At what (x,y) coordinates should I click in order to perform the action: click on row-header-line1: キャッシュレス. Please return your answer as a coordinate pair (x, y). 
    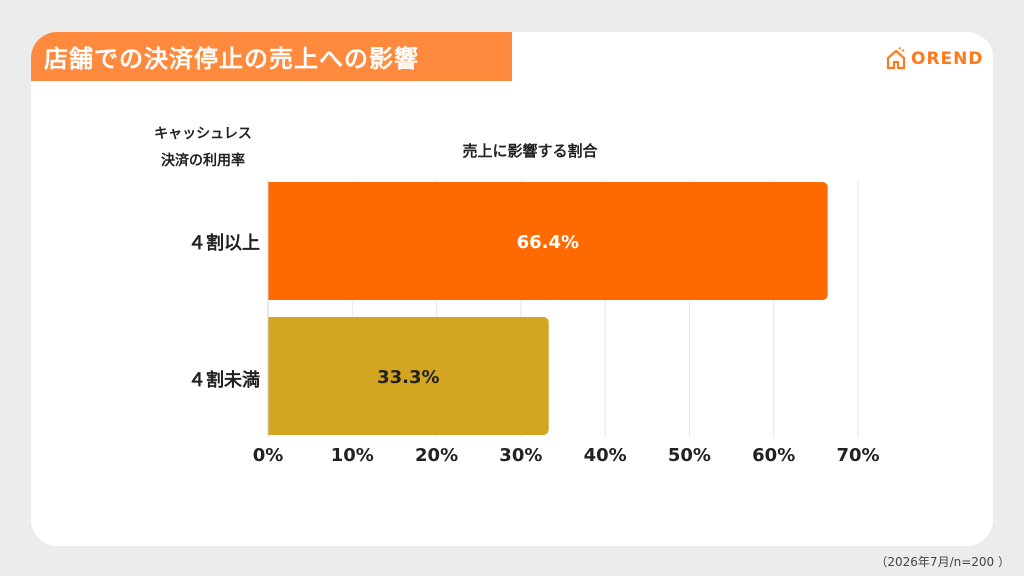
    Looking at the image, I should click on (203, 134).